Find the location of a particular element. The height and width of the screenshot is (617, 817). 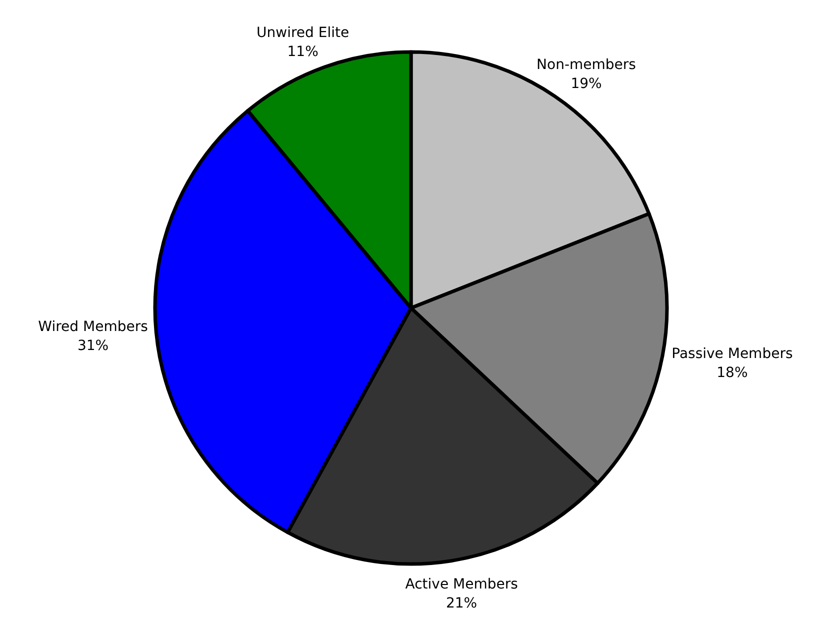

data-label: 18% is located at coordinates (732, 372).